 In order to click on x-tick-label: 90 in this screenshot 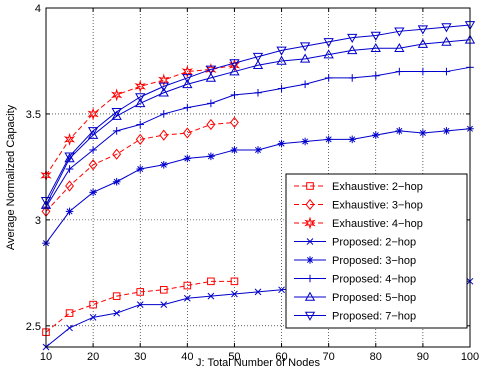, I will do `click(423, 357)`.